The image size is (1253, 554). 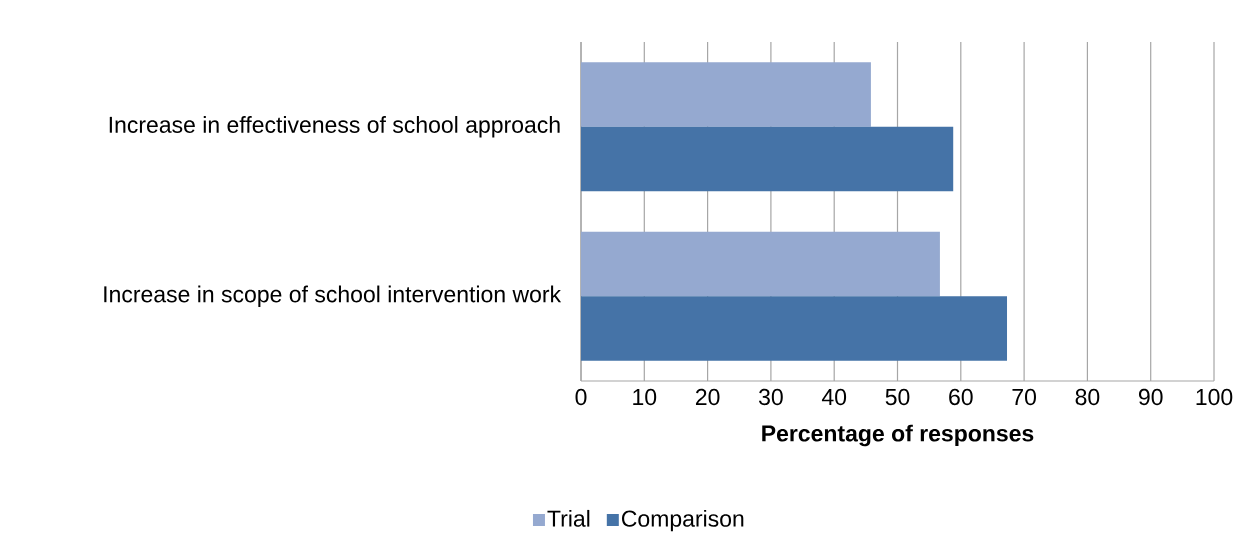 What do you see at coordinates (334, 127) in the screenshot?
I see `y-tick-label: Increase in effectiveness of school approach` at bounding box center [334, 127].